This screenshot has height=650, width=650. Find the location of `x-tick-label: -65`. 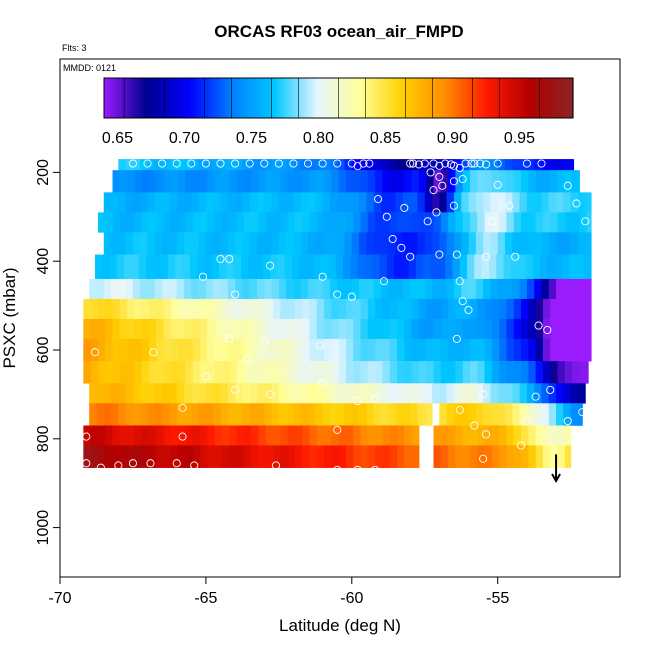

x-tick-label: -65 is located at coordinates (205, 598).